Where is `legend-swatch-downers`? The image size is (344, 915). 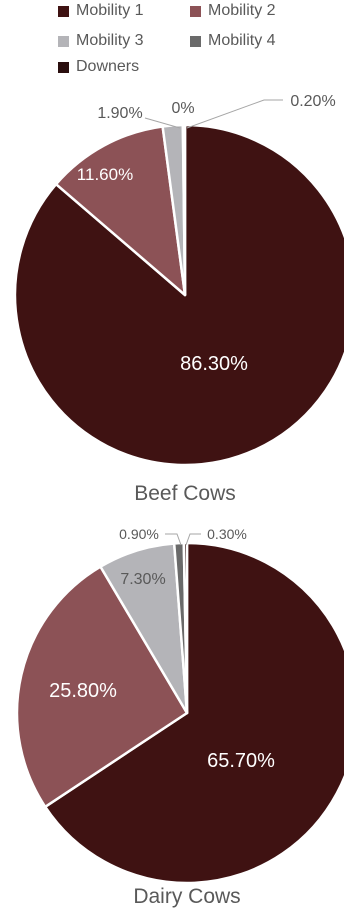
legend-swatch-downers is located at coordinates (63, 67).